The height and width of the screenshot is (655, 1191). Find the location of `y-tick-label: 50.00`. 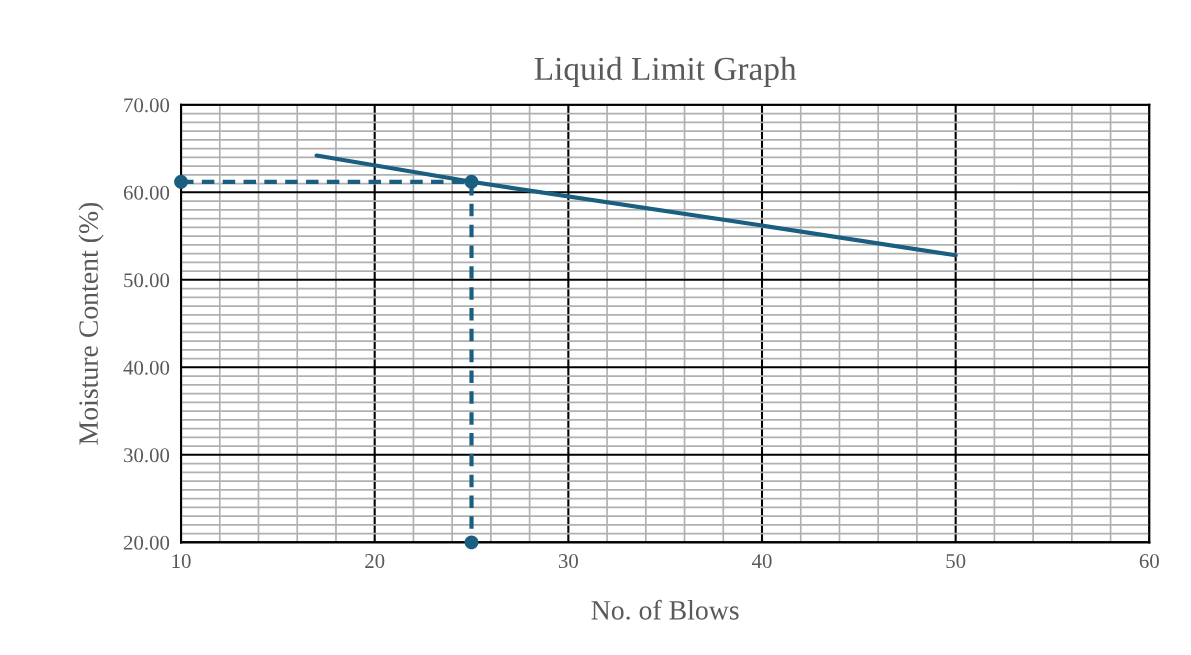

y-tick-label: 50.00 is located at coordinates (147, 280).